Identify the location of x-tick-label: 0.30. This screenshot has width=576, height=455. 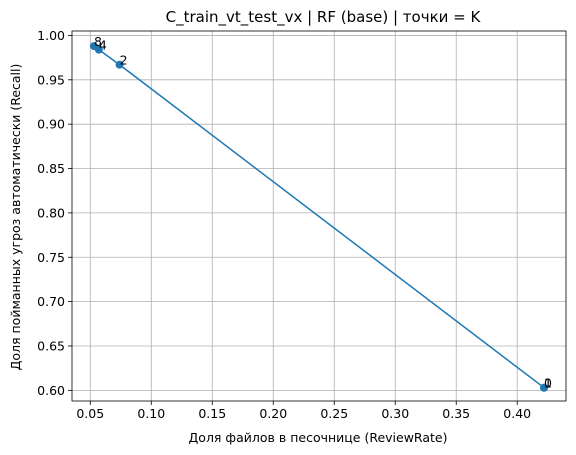
(395, 413).